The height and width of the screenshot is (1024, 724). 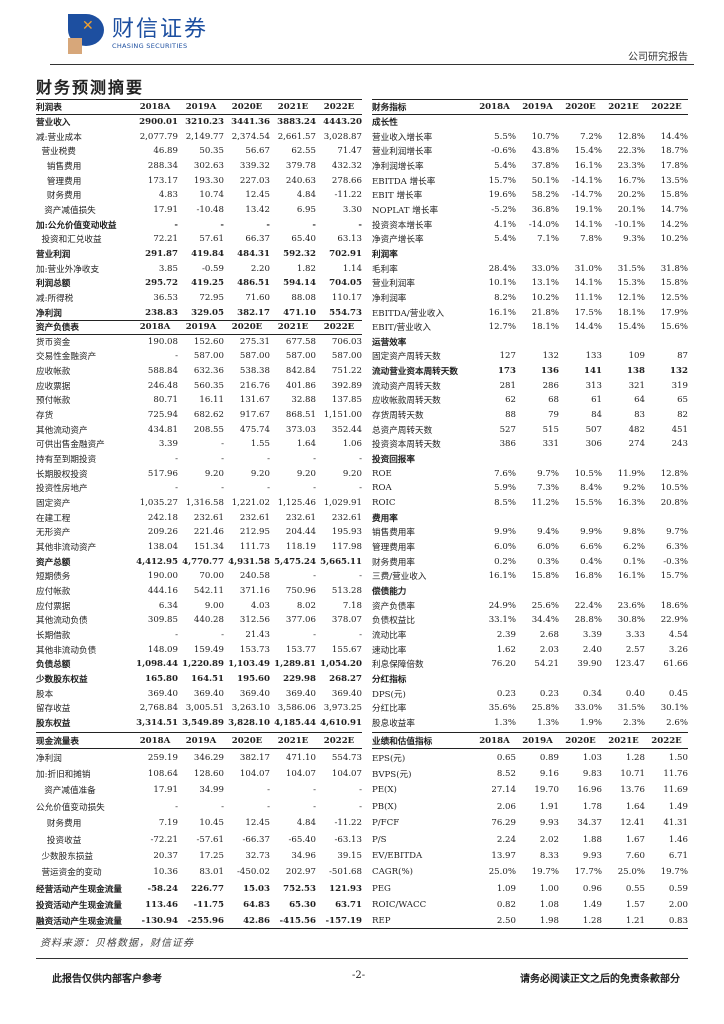 What do you see at coordinates (530, 224) in the screenshot?
I see `table-row: 投资资本增长率 4.1% -14.0% 14.1% -10.1% 14.2%` at bounding box center [530, 224].